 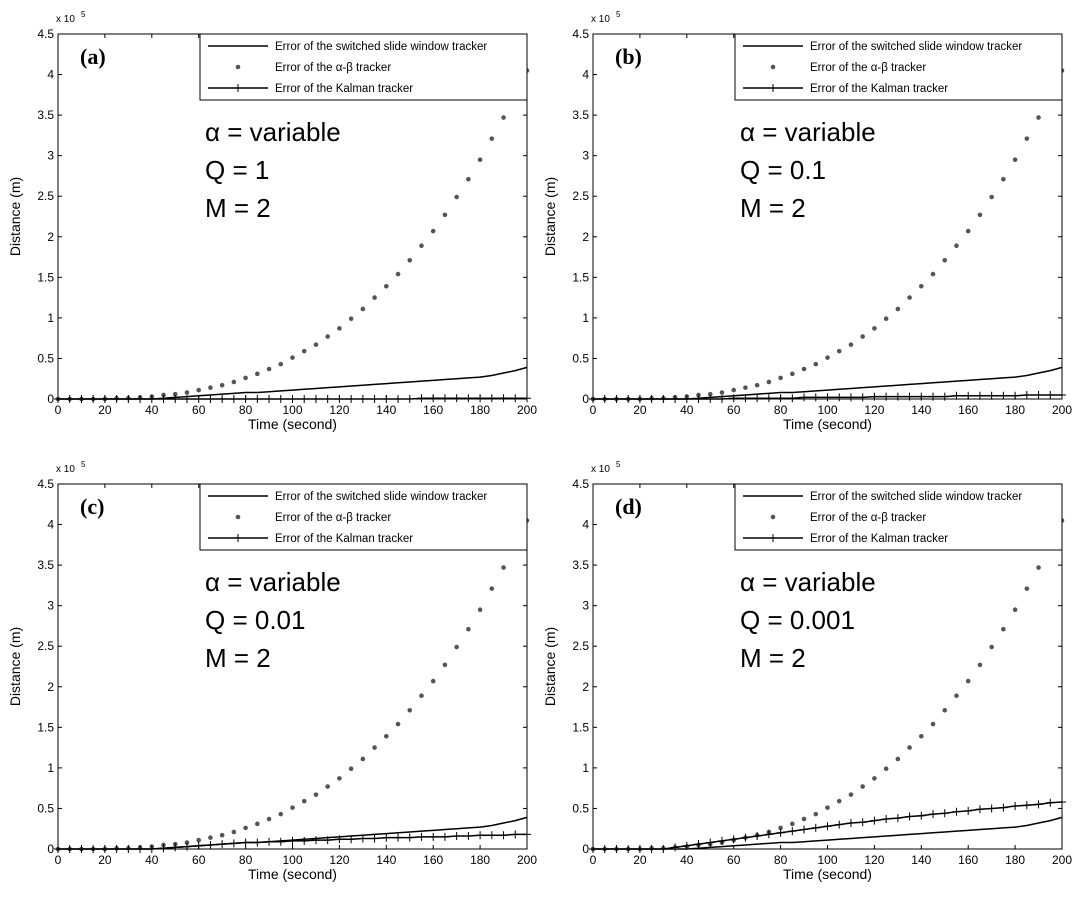 I want to click on y-scale-label: x 10, so click(x=600, y=19).